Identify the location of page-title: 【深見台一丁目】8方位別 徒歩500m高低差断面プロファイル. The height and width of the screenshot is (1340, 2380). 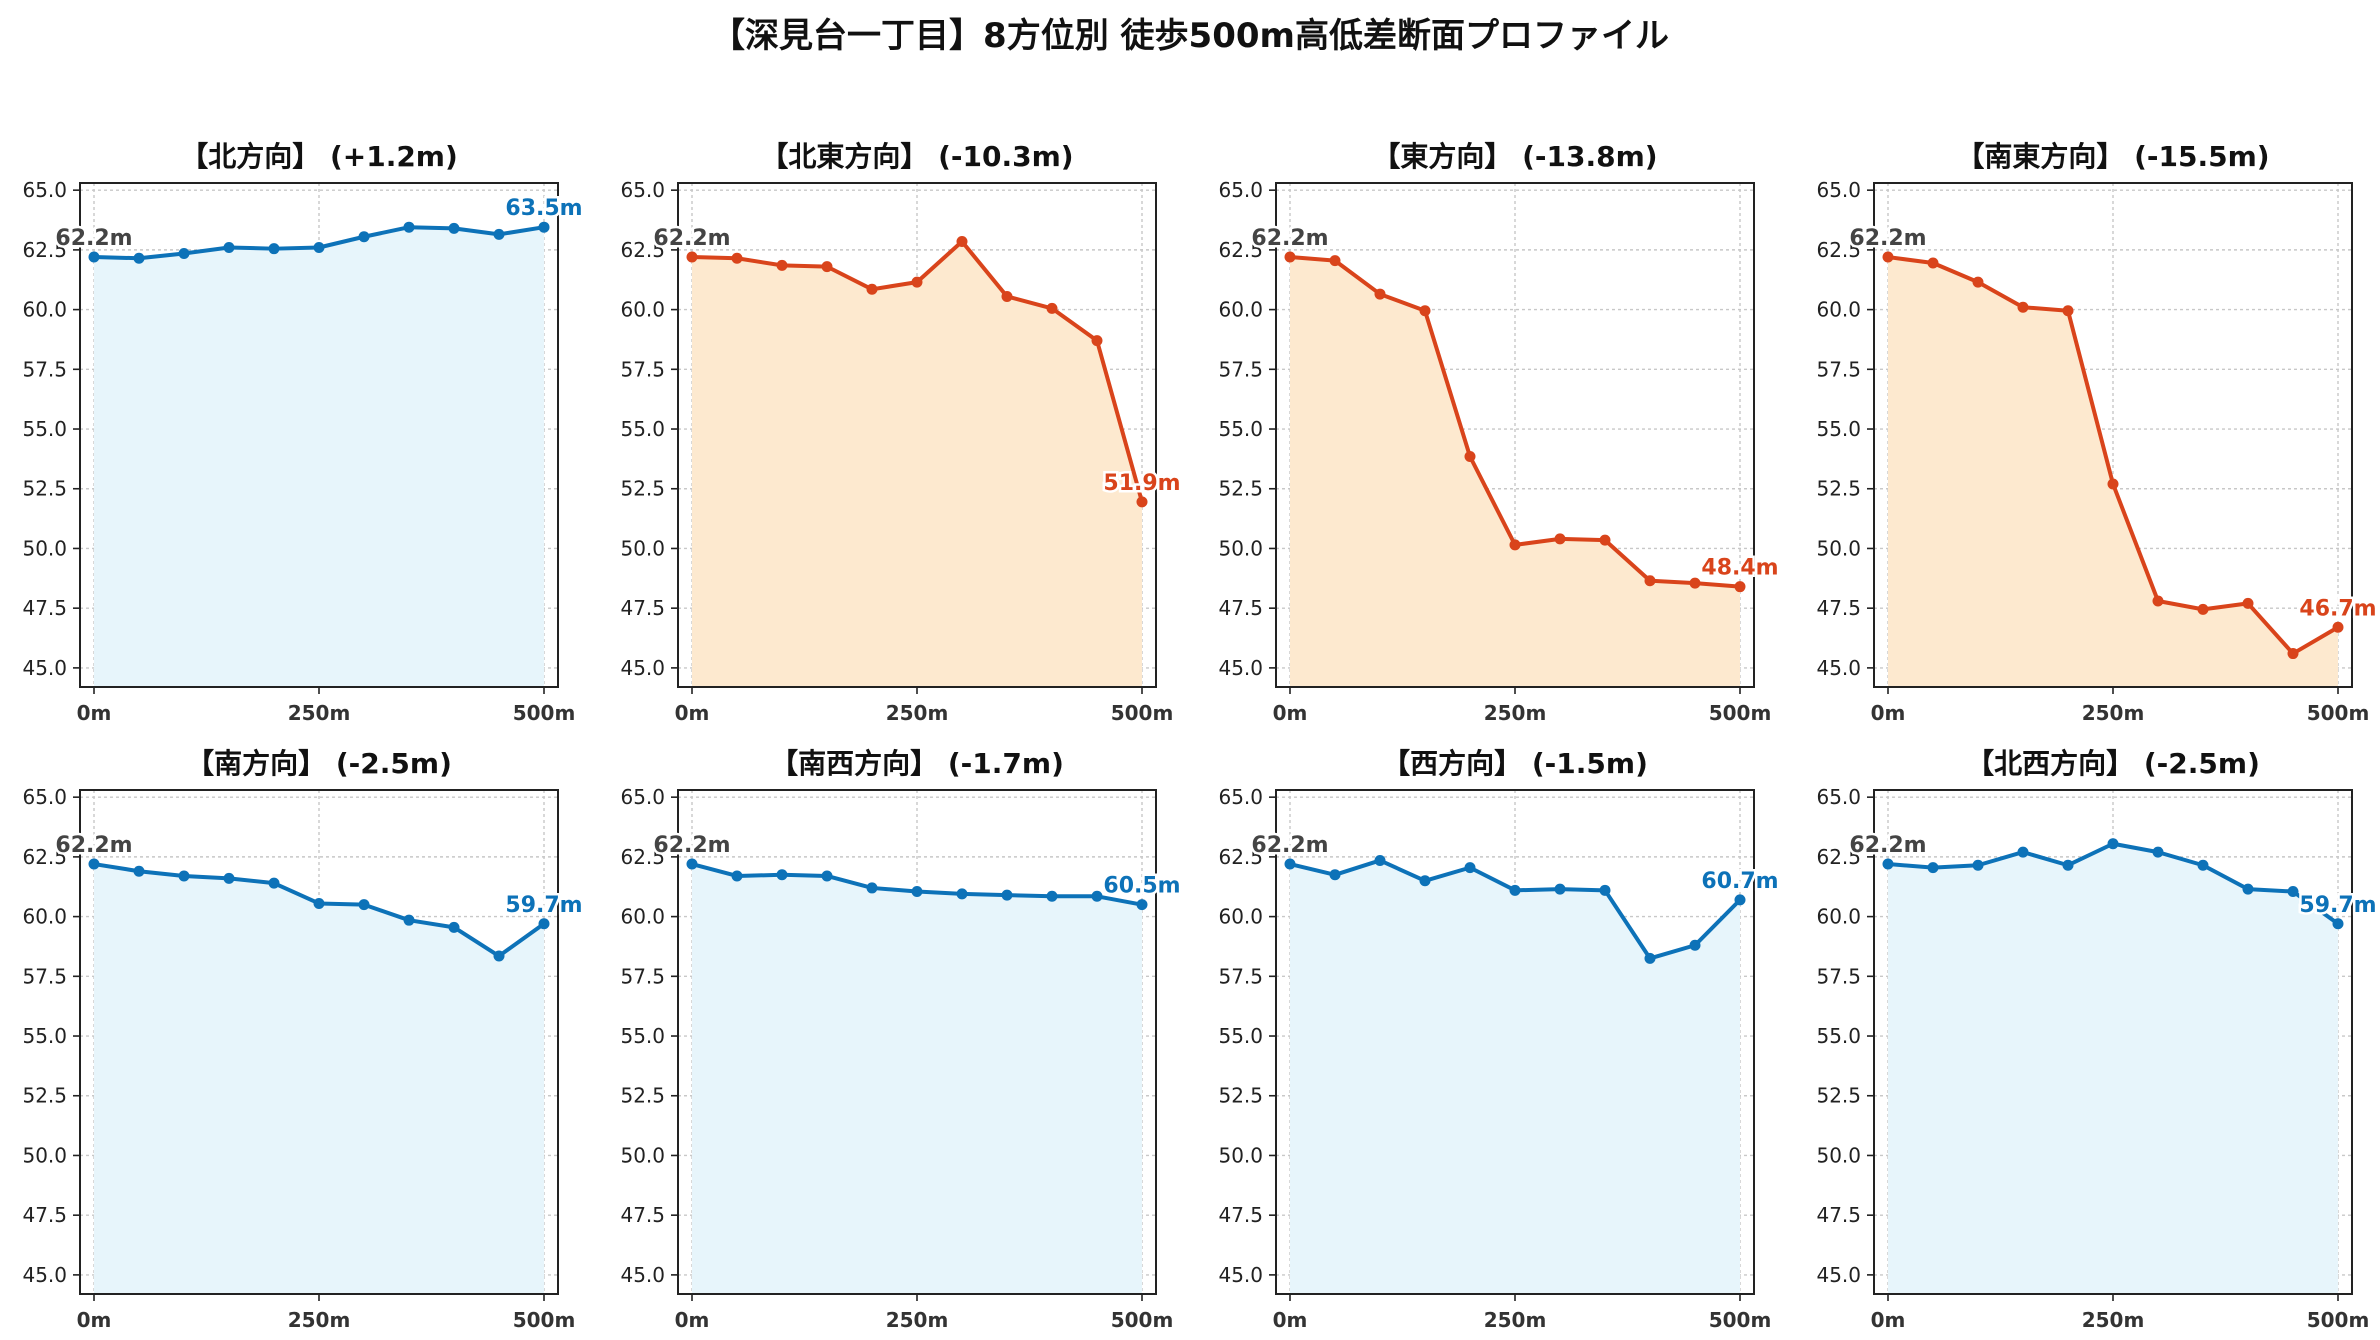
(1190, 36).